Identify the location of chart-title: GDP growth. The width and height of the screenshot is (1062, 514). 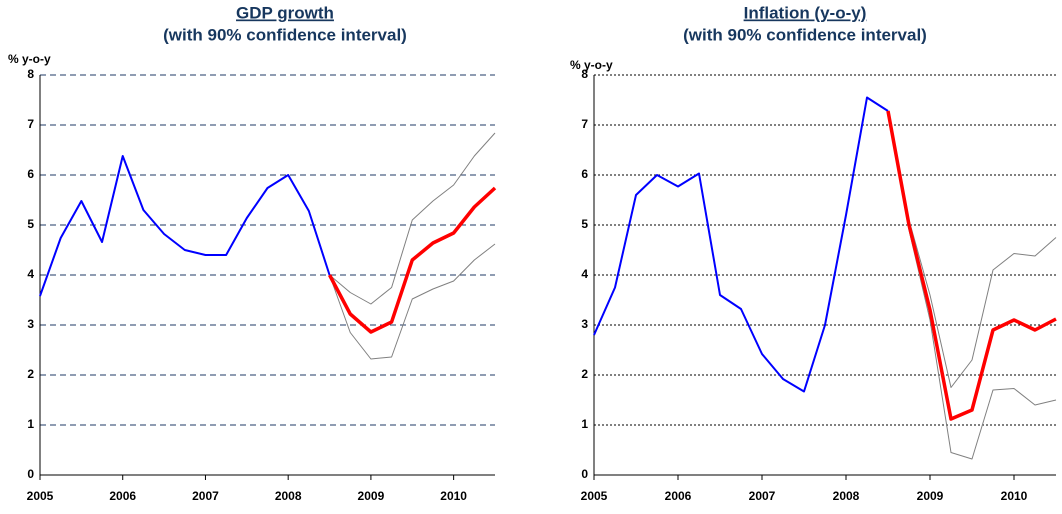
(285, 12).